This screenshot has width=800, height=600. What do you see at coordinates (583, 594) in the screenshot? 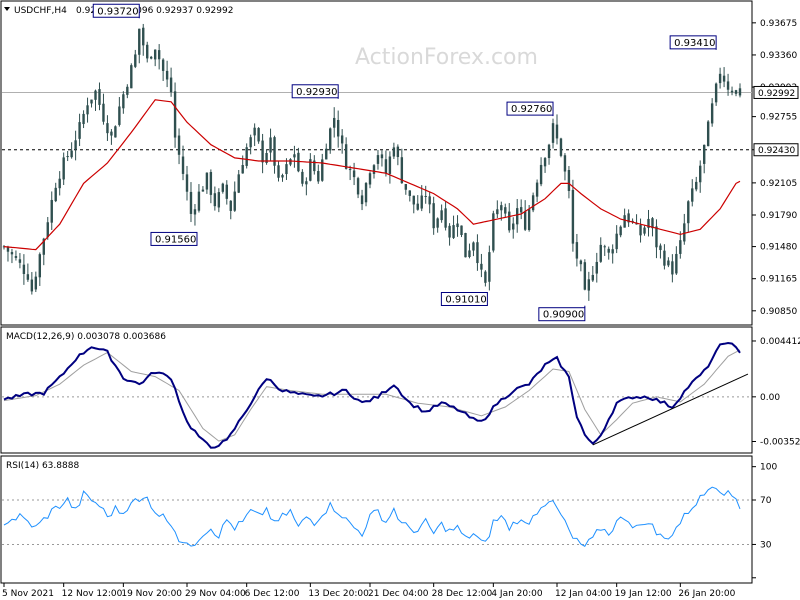
I see `x-tick-label: 12 Jan 04:00` at bounding box center [583, 594].